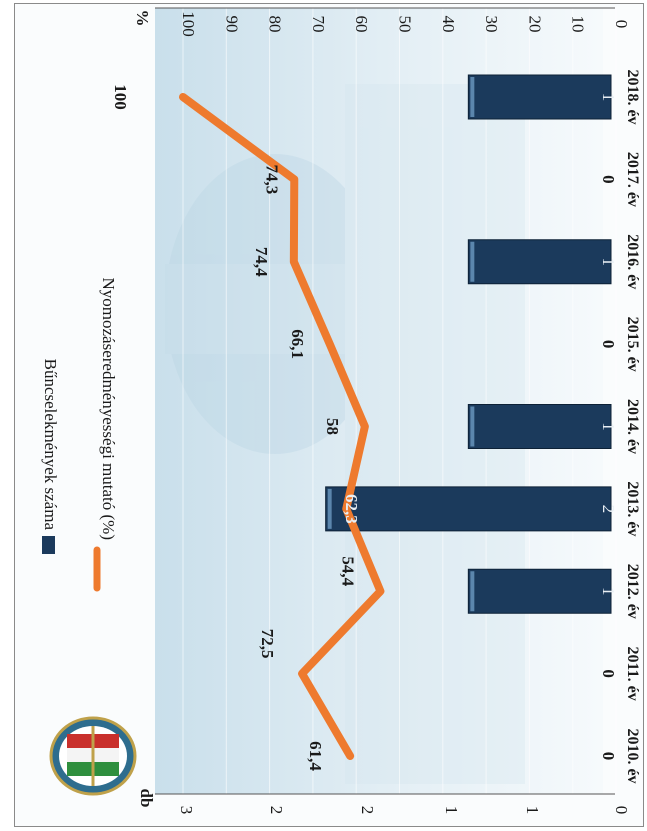  I want to click on right-axis-tick-label: 100, so click(188, 24).